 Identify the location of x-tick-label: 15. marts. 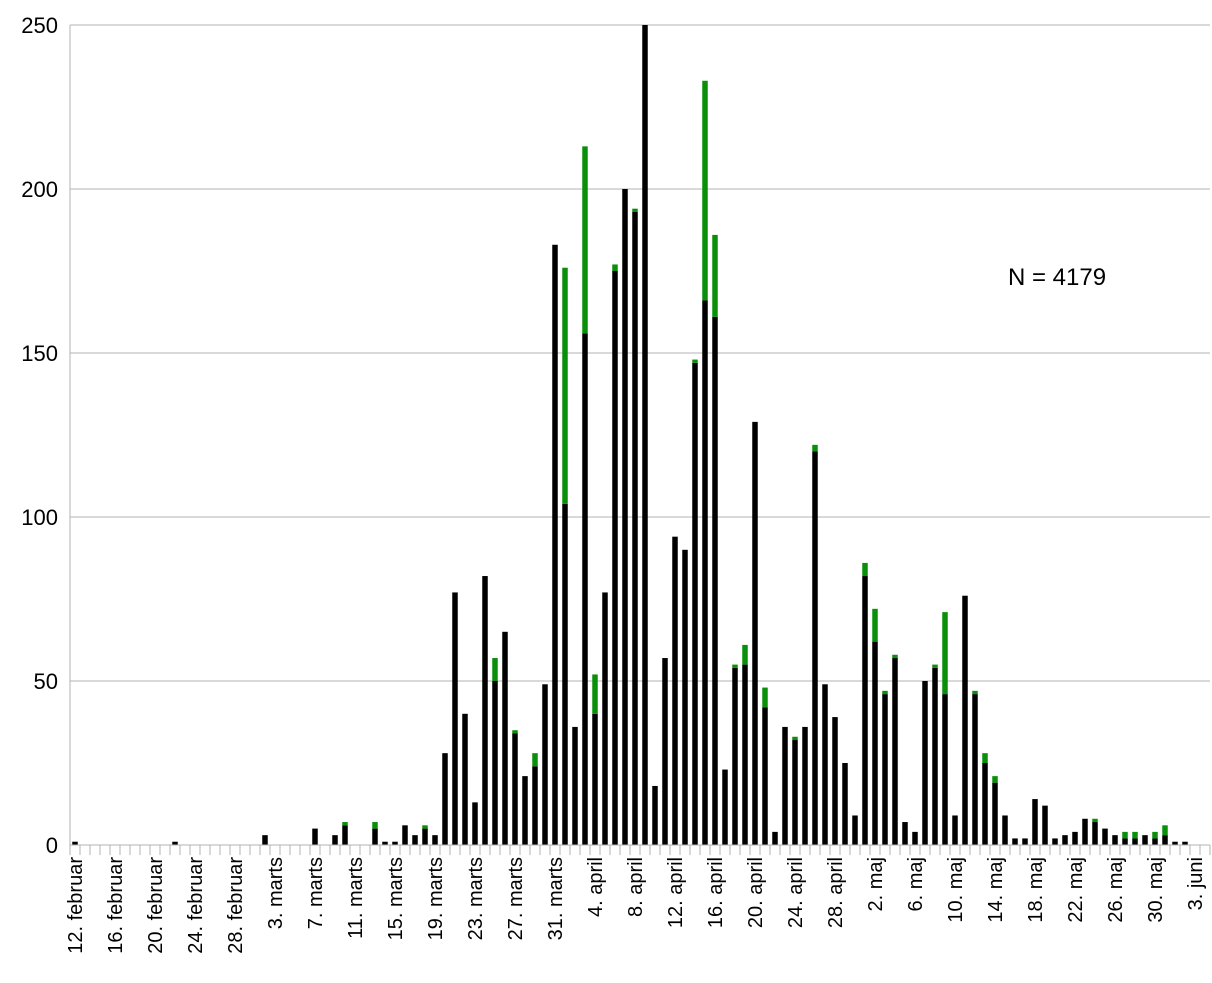
(396, 898).